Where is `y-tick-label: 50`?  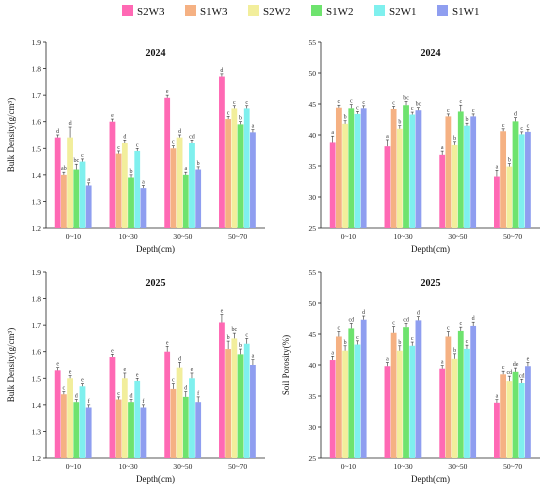
y-tick-label: 50 is located at coordinates (313, 73).